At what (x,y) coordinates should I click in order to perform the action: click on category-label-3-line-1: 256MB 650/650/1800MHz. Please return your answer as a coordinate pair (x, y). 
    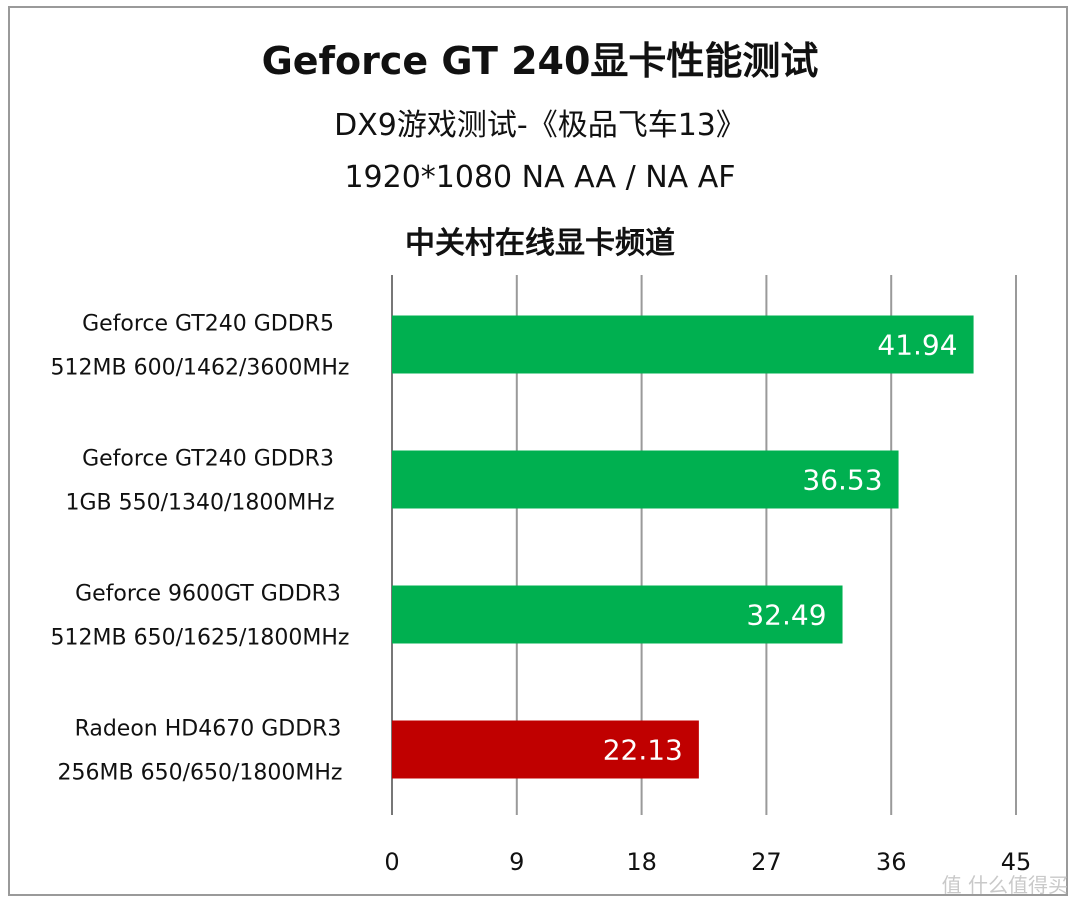
    Looking at the image, I should click on (200, 773).